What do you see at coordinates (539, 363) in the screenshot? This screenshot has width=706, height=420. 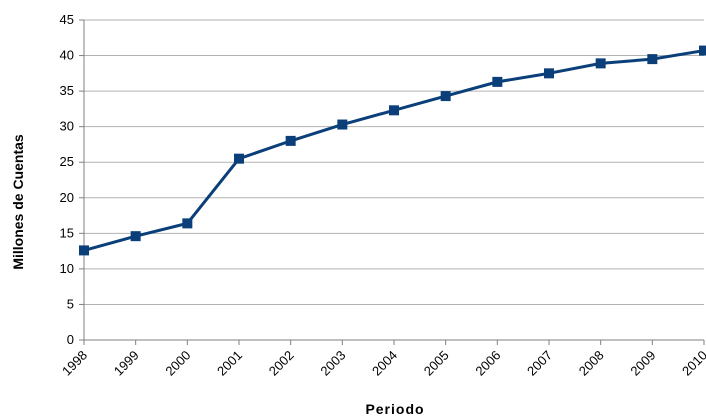 I see `x-tick-label: 2007` at bounding box center [539, 363].